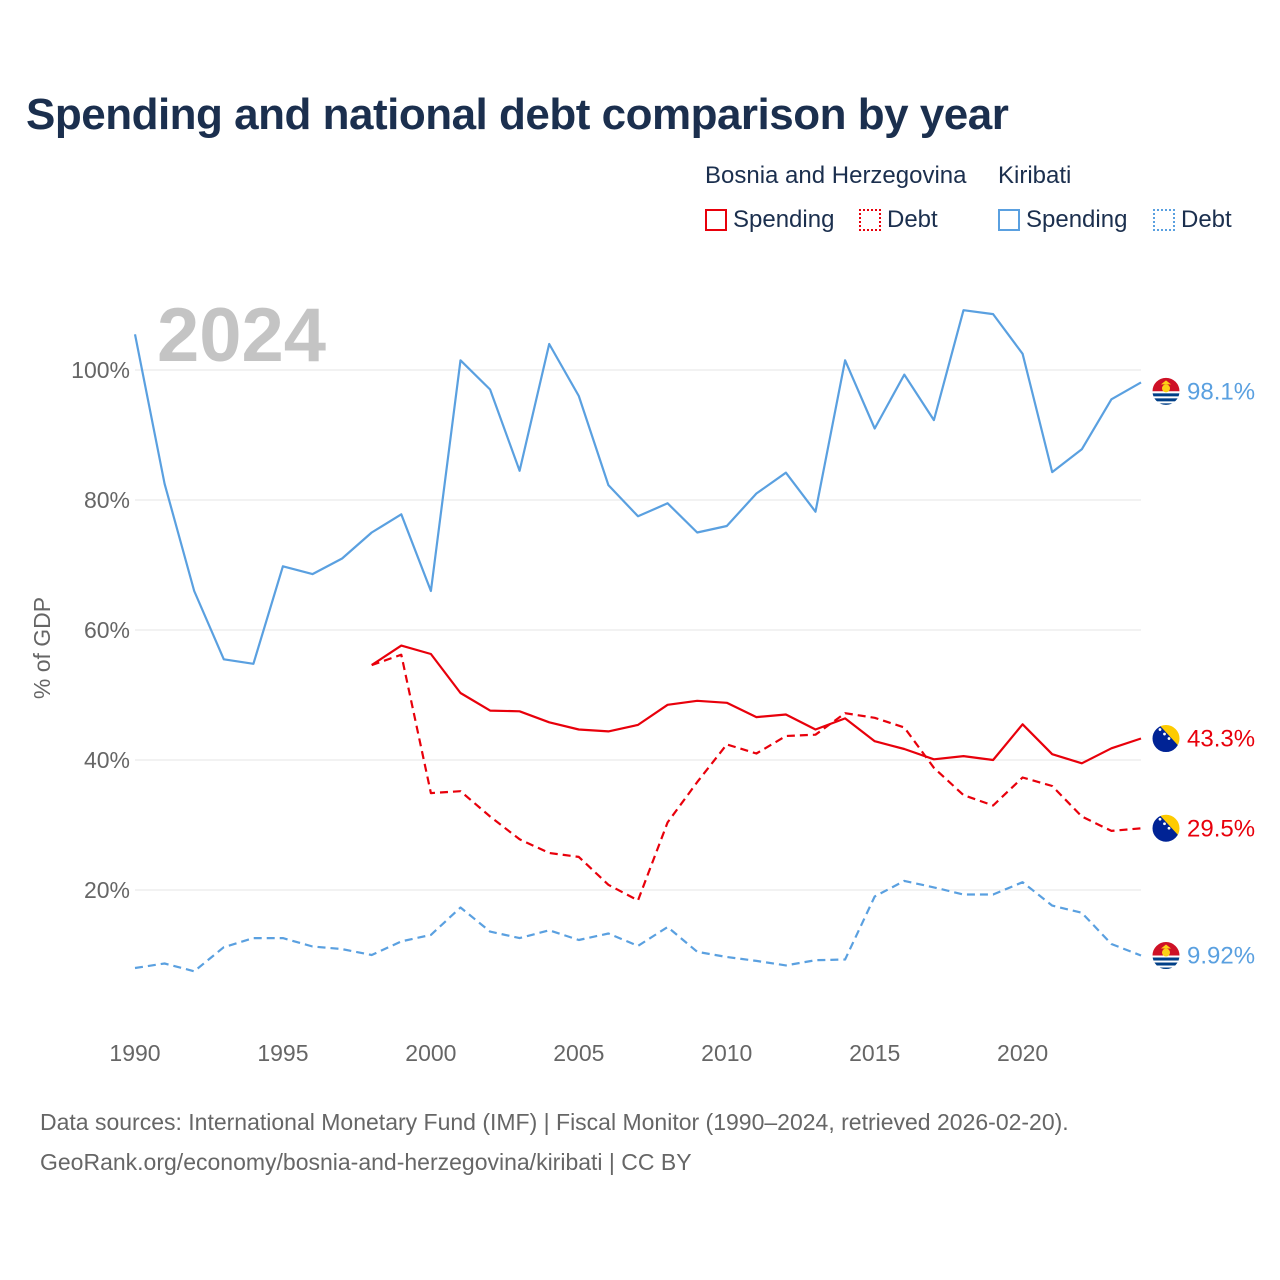  I want to click on x-tick-label: 2005, so click(578, 1053).